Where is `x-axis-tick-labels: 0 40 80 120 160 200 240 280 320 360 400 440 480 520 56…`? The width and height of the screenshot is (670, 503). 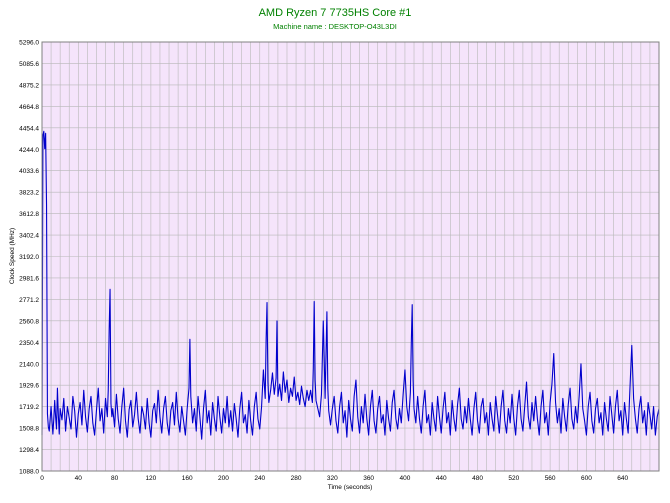
x-axis-tick-labels: 0 40 80 120 160 200 240 280 320 360 400 440 480 520 56… is located at coordinates (334, 478).